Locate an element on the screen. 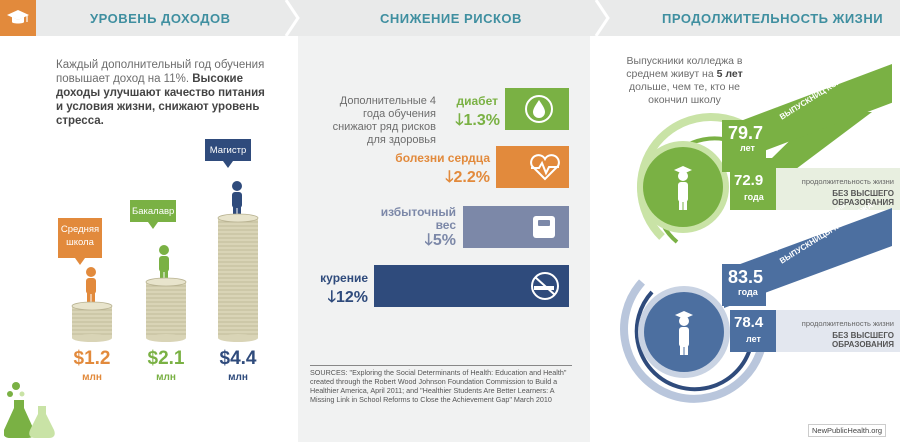 The width and height of the screenshot is (900, 442). coin-stack-master is located at coordinates (238, 261).